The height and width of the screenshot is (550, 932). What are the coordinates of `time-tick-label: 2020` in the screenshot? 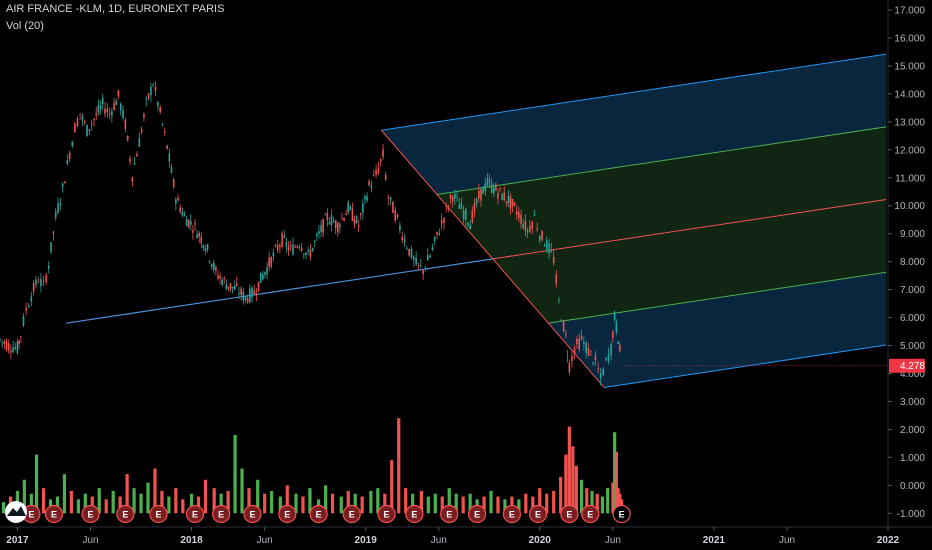 It's located at (540, 540).